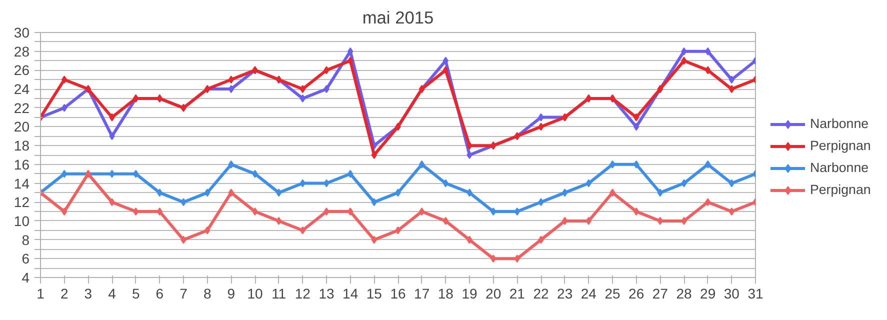 The width and height of the screenshot is (887, 320). Describe the element at coordinates (398, 18) in the screenshot. I see `chart-title: mai 2015` at that location.